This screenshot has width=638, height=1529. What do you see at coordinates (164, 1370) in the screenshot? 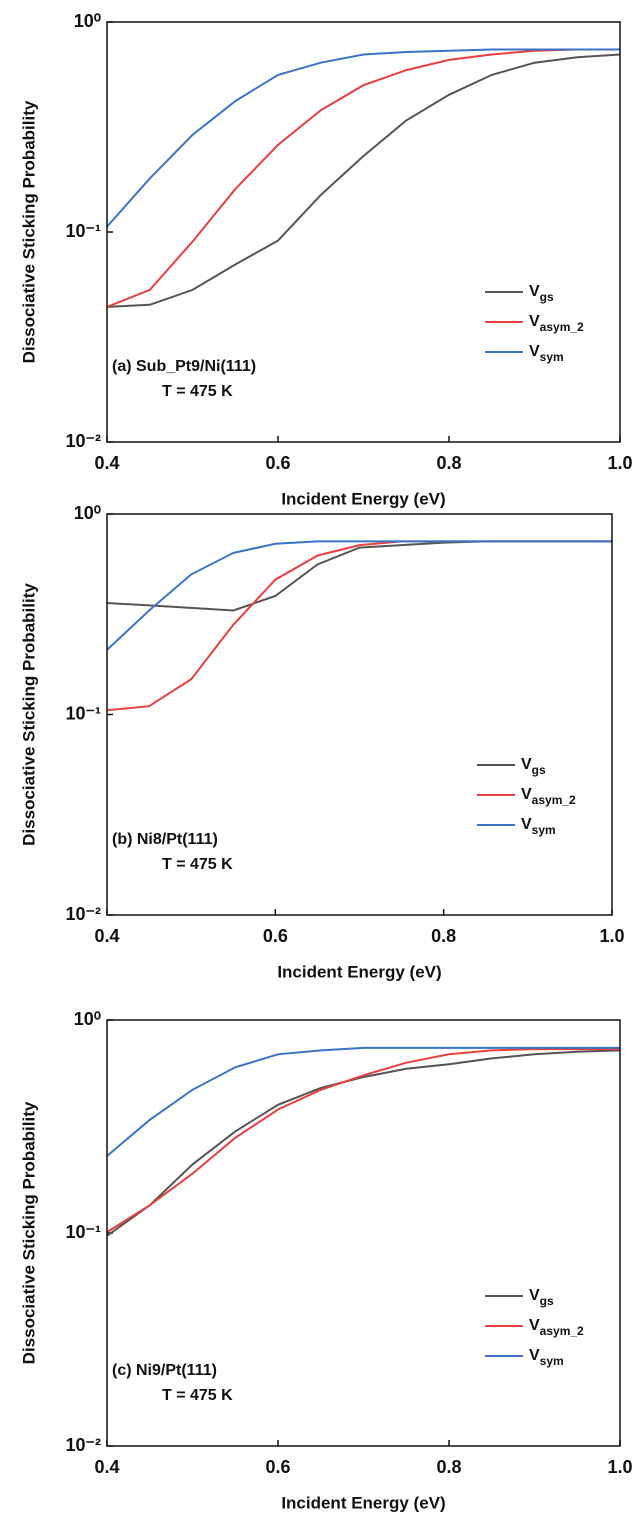
I see `annotation: (c) Ni9/Pt(111)` at bounding box center [164, 1370].